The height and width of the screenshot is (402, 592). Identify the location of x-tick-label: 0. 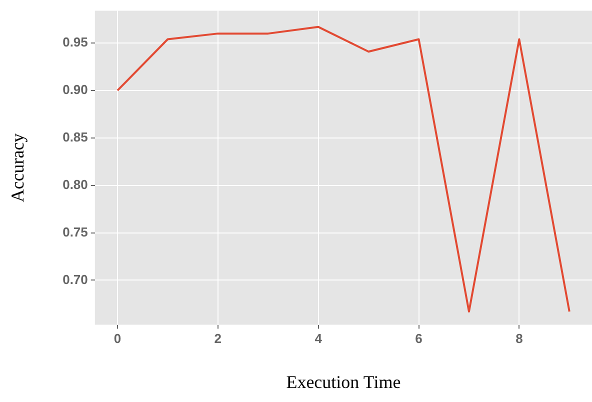
(118, 338).